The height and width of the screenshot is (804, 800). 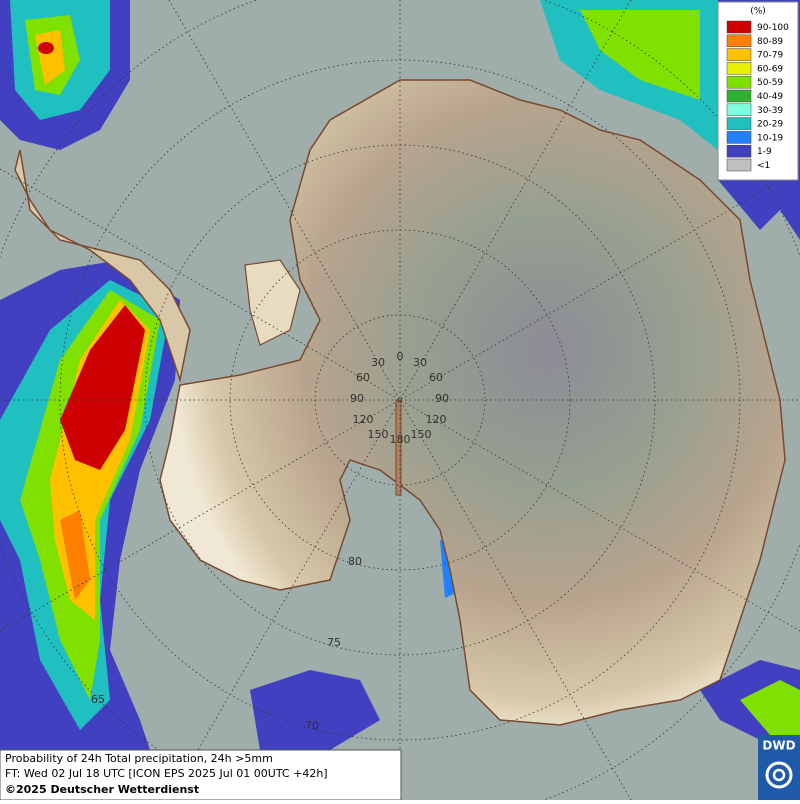 What do you see at coordinates (770, 69) in the screenshot?
I see `legend-label: 60-69` at bounding box center [770, 69].